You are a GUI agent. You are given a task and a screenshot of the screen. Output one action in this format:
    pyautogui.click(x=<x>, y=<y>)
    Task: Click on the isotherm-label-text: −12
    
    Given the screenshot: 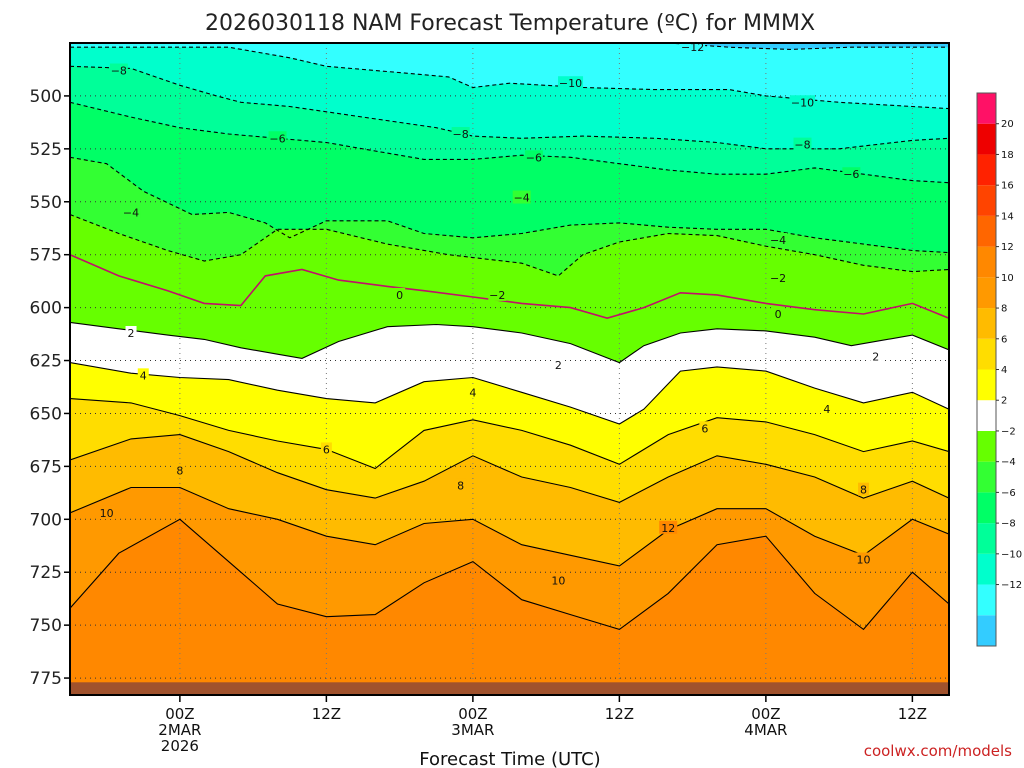 What is the action you would take?
    pyautogui.click(x=692, y=47)
    